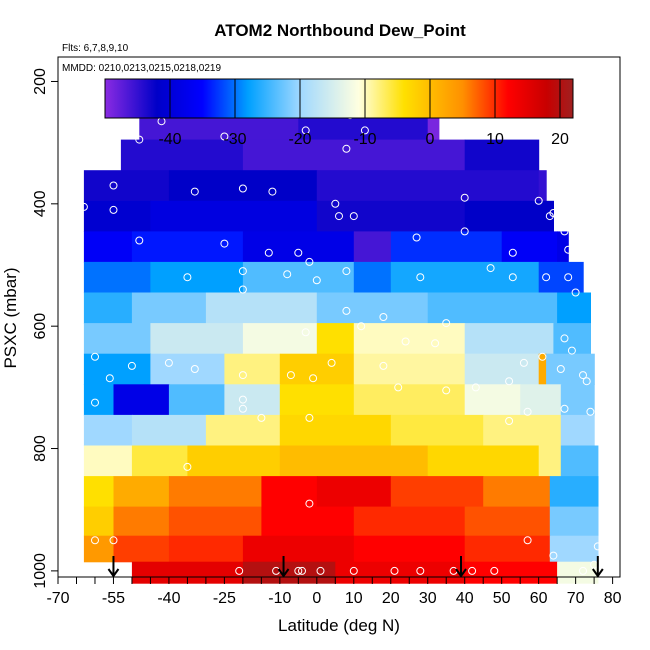  Describe the element at coordinates (598, 567) in the screenshot. I see `arrow-marker` at that location.